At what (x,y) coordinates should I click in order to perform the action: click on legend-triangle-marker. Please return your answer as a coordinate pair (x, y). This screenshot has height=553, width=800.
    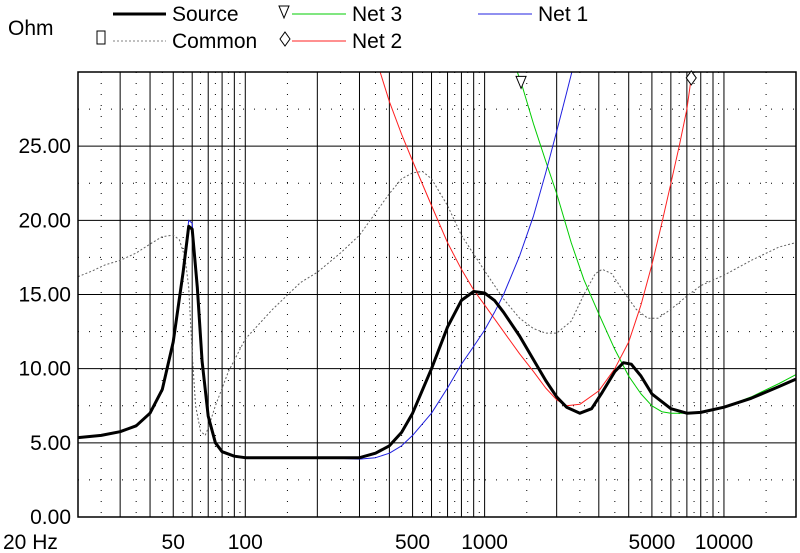
    Looking at the image, I should click on (284, 12).